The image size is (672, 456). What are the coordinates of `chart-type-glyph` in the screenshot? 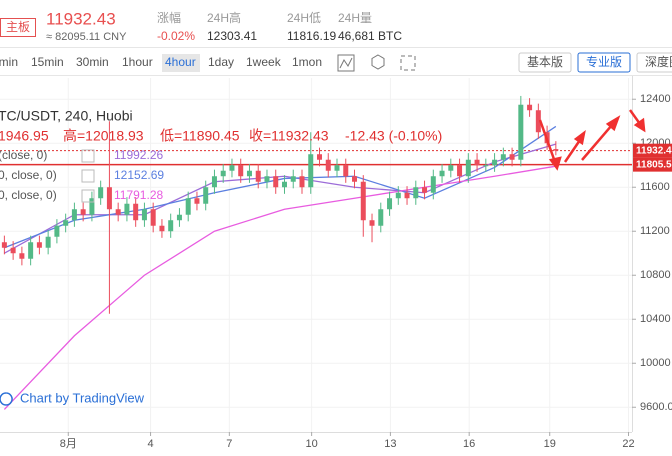 It's located at (346, 63).